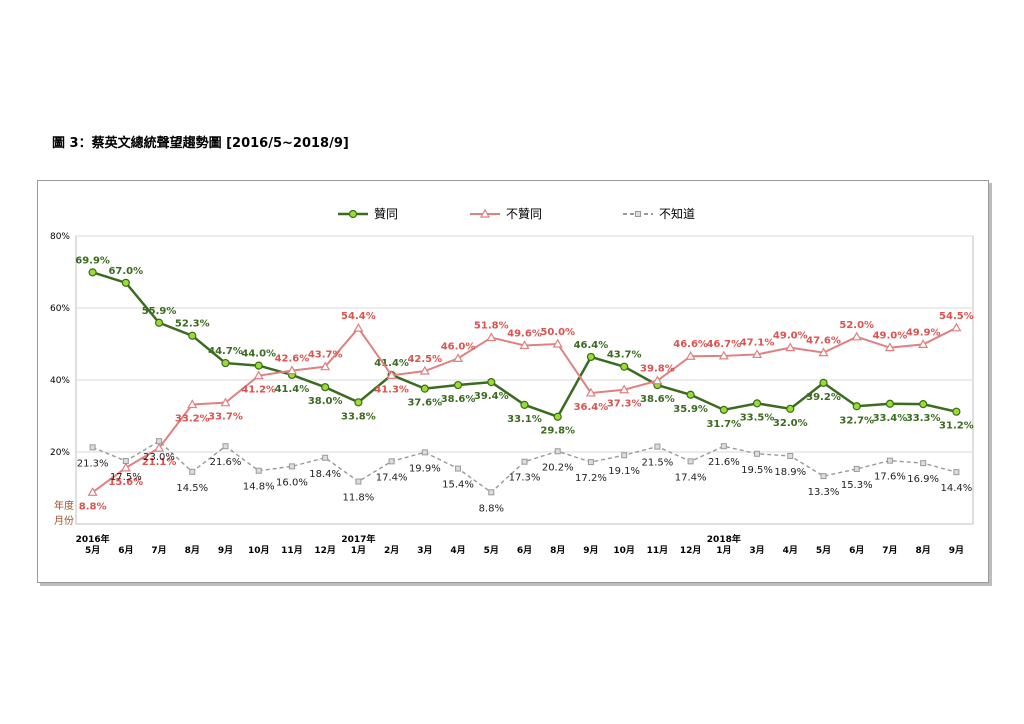 The height and width of the screenshot is (724, 1024). I want to click on data-label: 52.0%, so click(856, 325).